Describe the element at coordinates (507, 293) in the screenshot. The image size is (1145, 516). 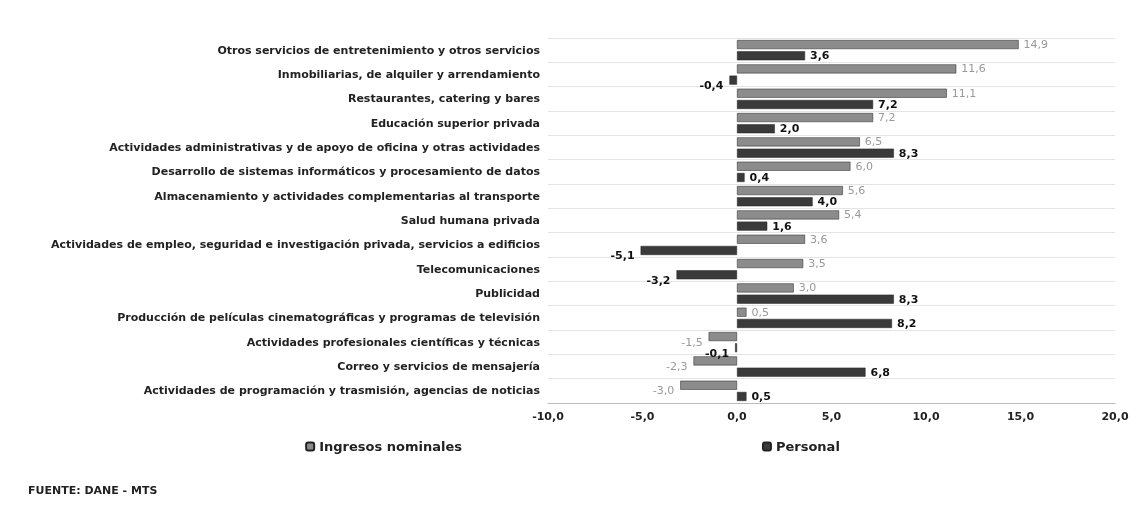
I see `y-tick-label: Publicidad` at that location.